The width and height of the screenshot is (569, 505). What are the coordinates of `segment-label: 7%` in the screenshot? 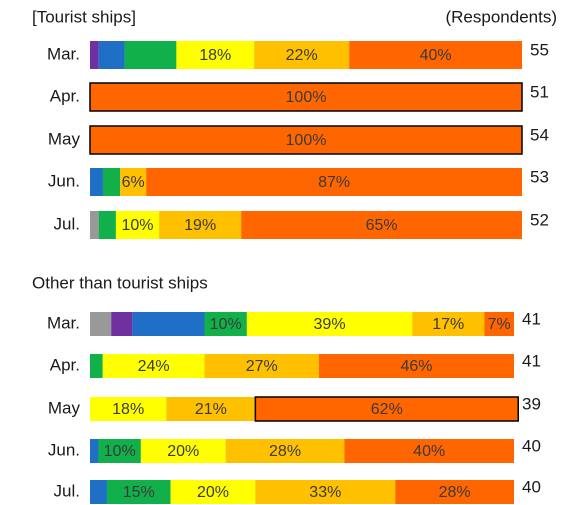 It's located at (499, 324).